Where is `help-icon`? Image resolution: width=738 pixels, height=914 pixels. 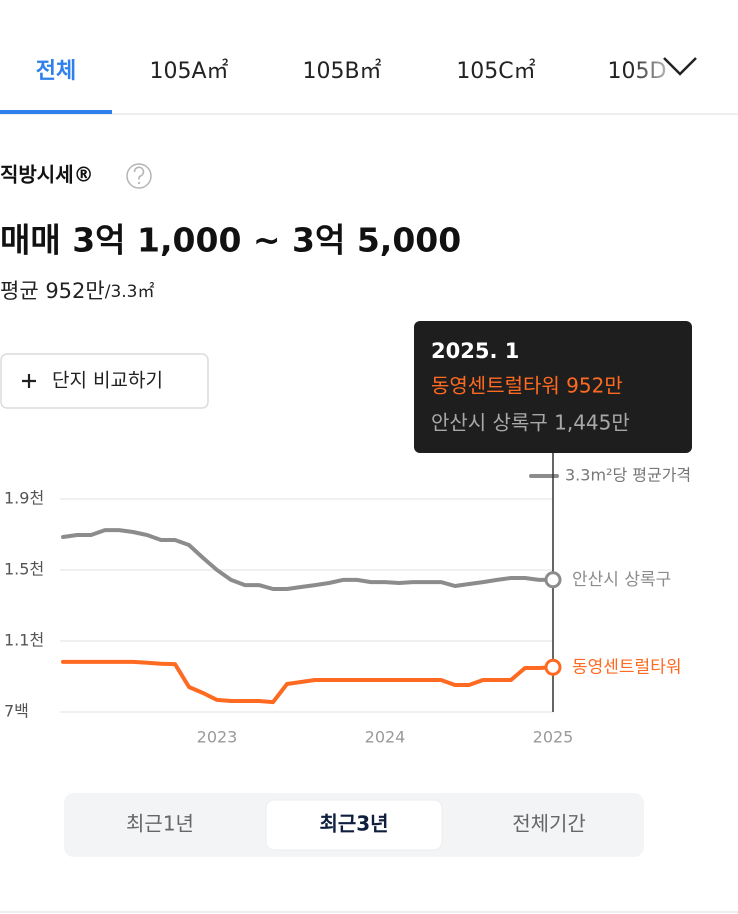 help-icon is located at coordinates (139, 176).